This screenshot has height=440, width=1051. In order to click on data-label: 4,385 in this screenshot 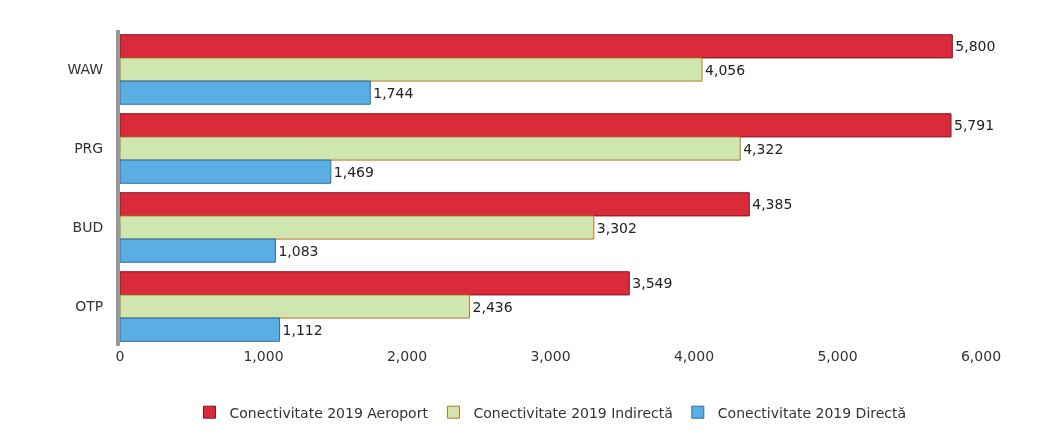, I will do `click(772, 204)`.